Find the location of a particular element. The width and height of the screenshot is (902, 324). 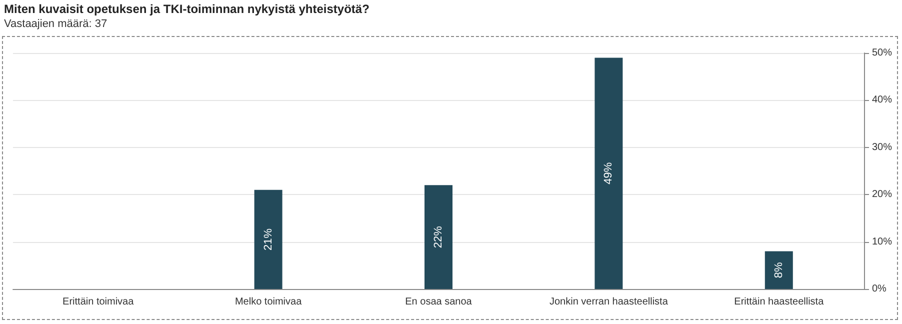

y-tick-label: 40% is located at coordinates (882, 100).